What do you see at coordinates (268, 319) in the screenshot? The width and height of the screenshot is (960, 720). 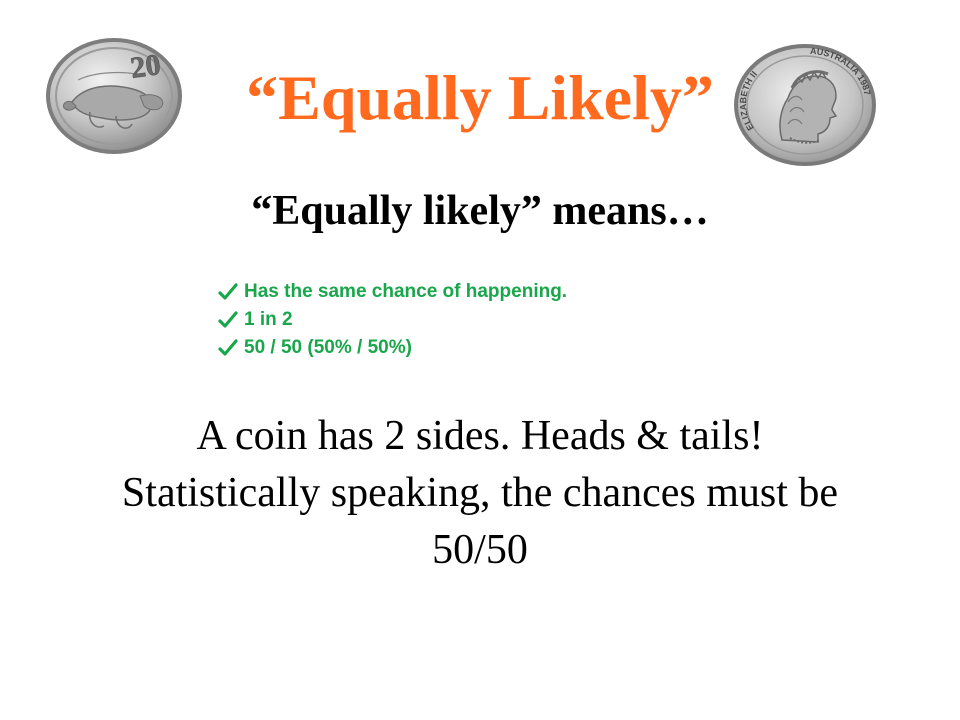 I see `checklist-item-text: 1 in 2` at bounding box center [268, 319].